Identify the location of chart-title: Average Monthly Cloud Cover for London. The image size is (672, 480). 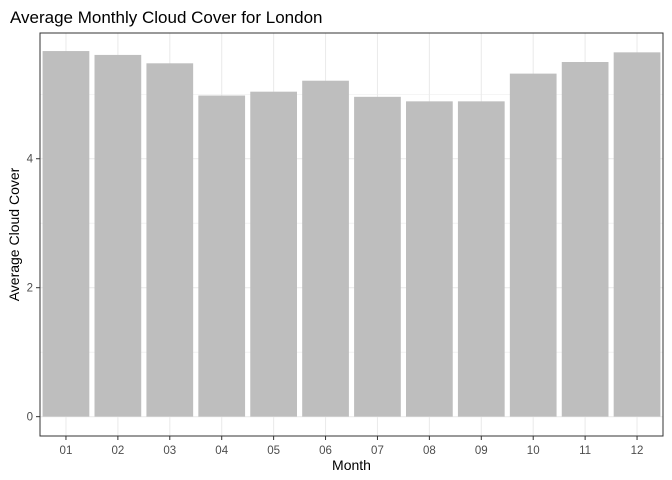
(166, 17).